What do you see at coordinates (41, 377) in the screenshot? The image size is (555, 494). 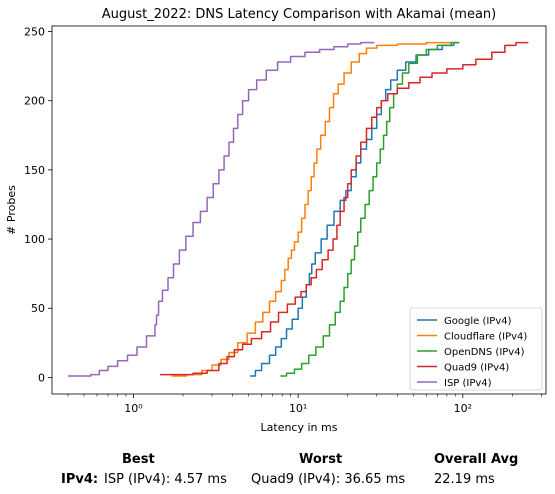 I see `y-tick-label-0: 0` at bounding box center [41, 377].